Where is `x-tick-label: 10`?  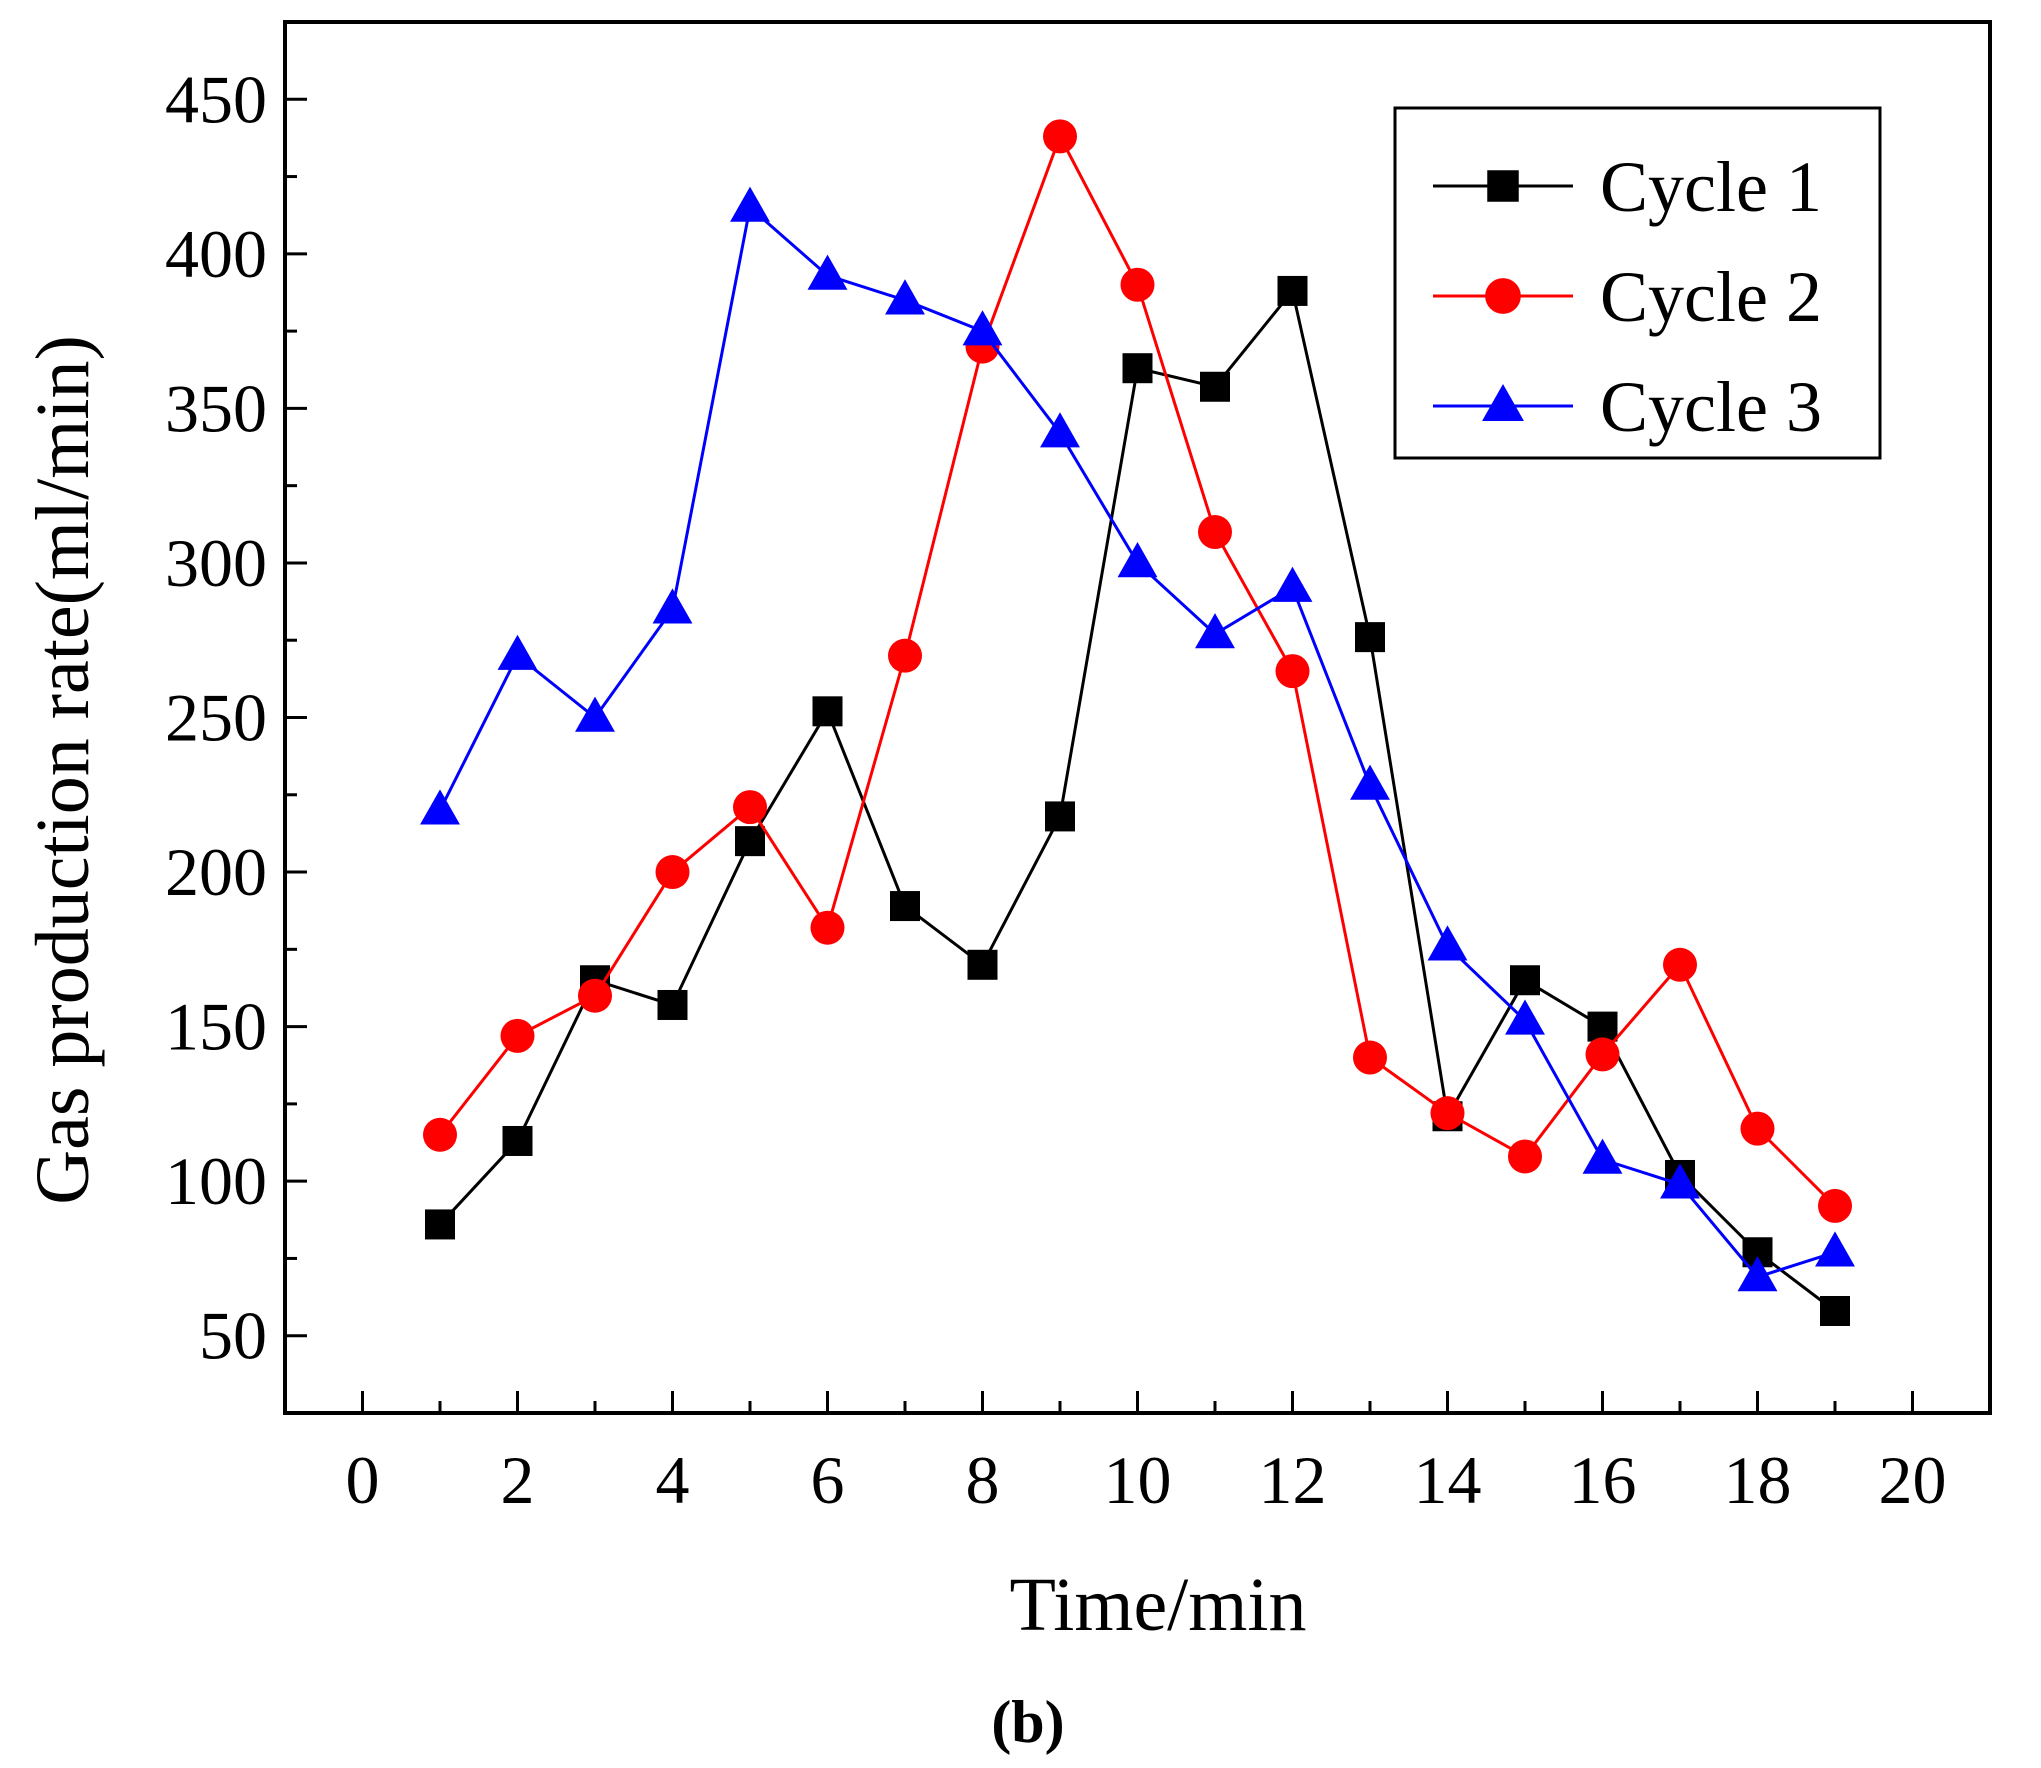
x-tick-label: 10 is located at coordinates (1138, 1480).